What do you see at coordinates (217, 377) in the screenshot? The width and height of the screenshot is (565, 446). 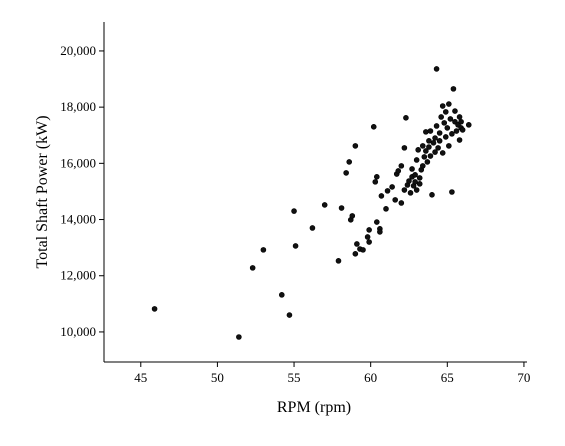 I see `x-tick-label: 50` at bounding box center [217, 377].